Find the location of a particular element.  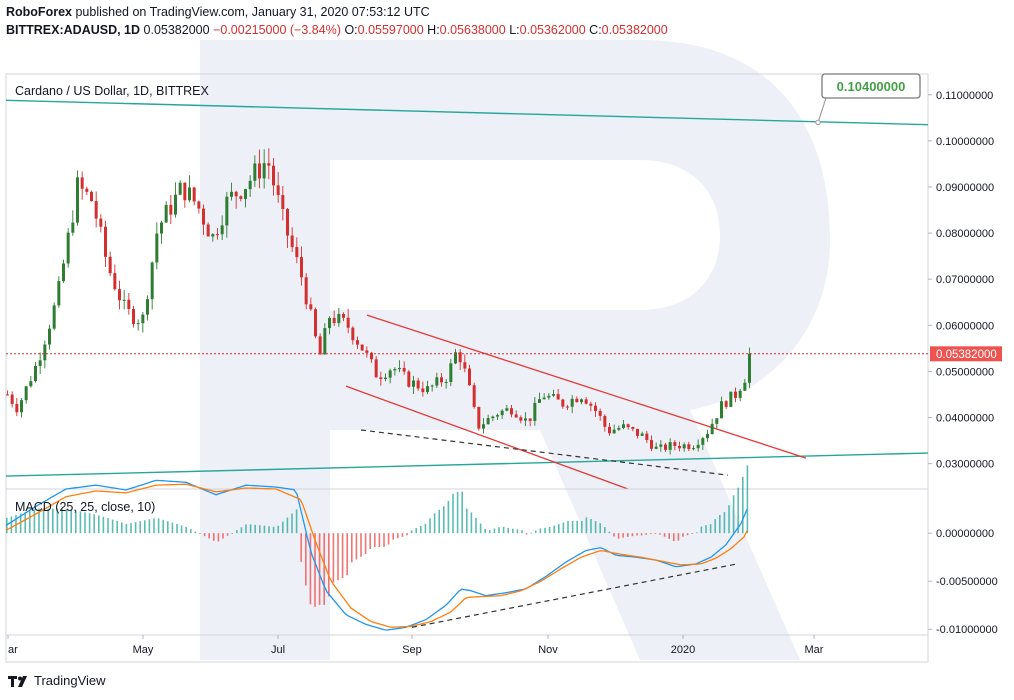

symbol-label: BITTREX:ADAUSD, 1D is located at coordinates (73, 30).